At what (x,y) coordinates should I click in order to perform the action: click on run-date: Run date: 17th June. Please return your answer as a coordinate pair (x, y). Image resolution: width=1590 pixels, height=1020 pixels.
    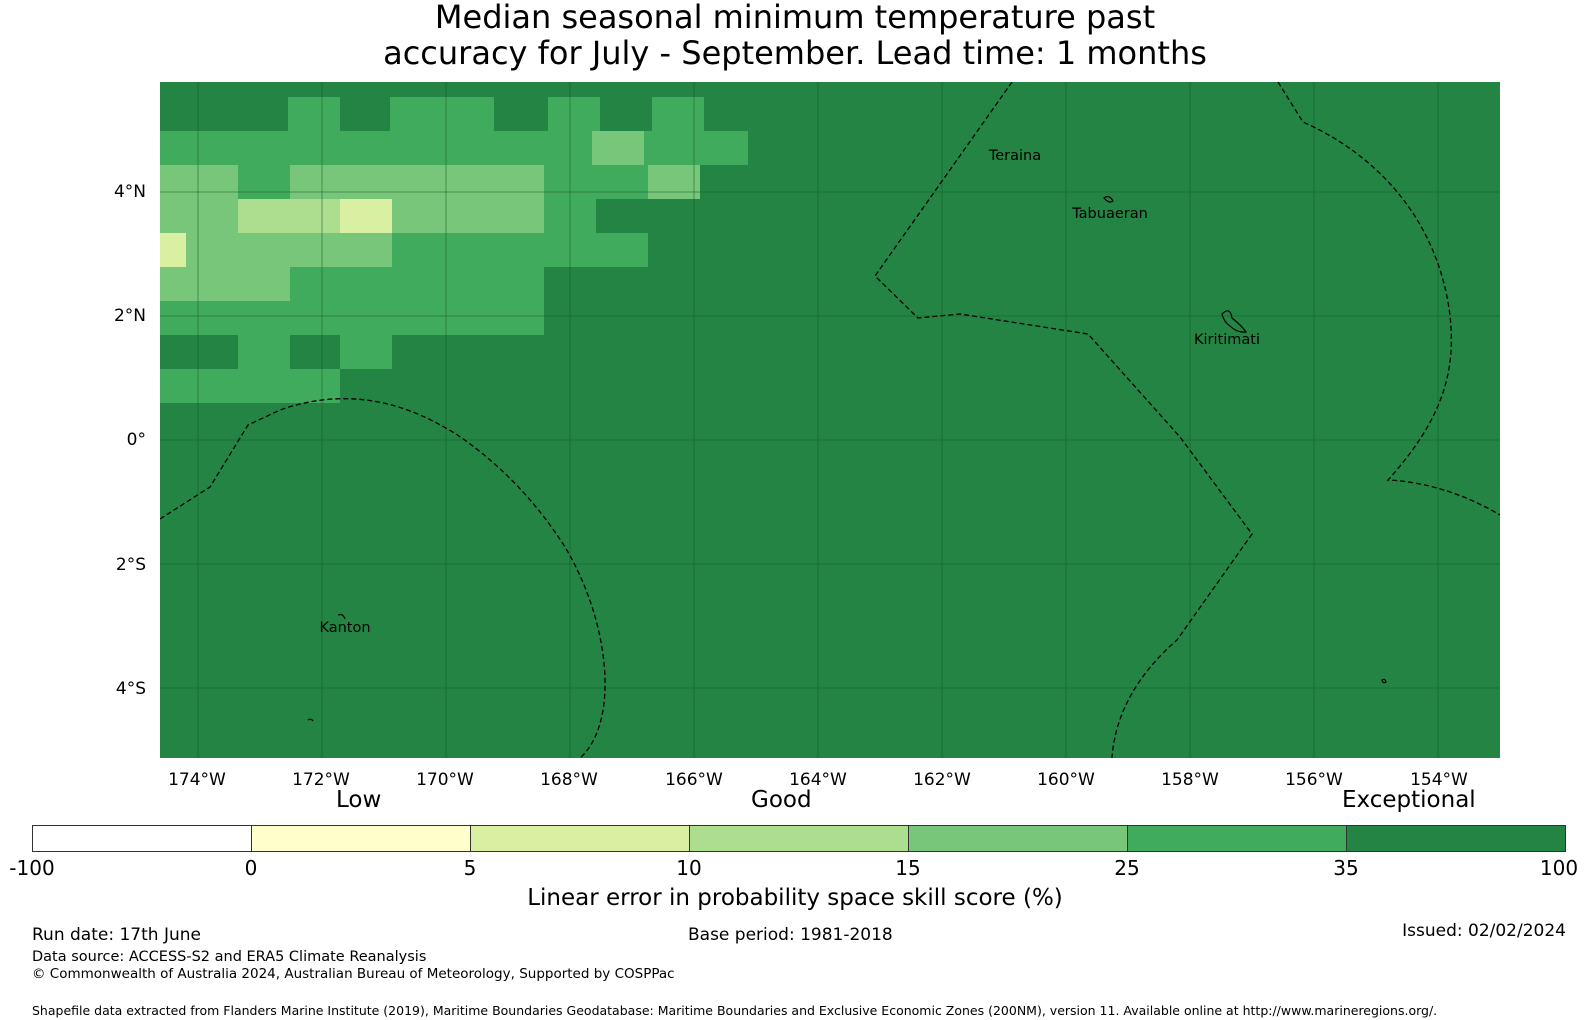
    Looking at the image, I should click on (116, 935).